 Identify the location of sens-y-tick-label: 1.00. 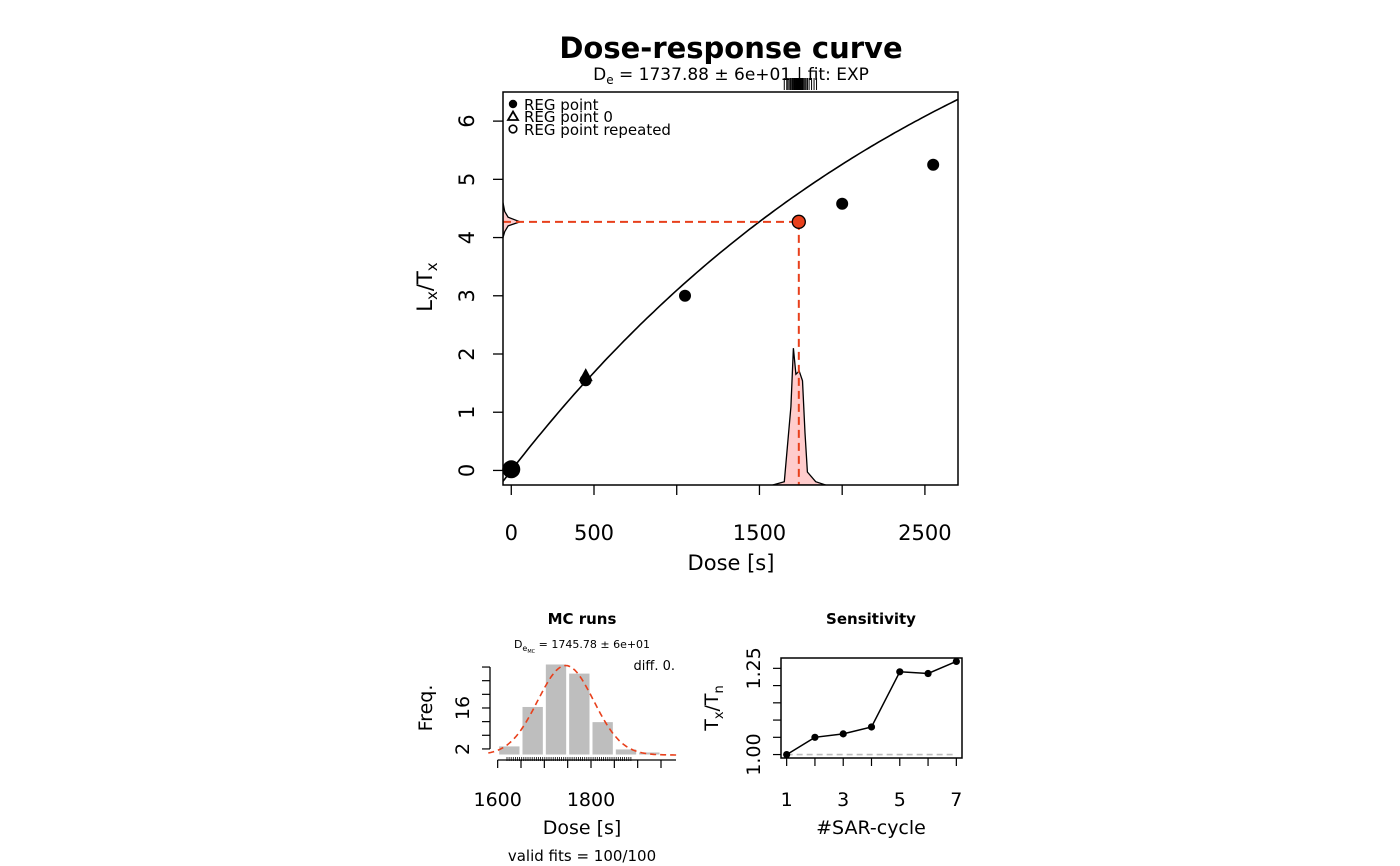
(754, 754).